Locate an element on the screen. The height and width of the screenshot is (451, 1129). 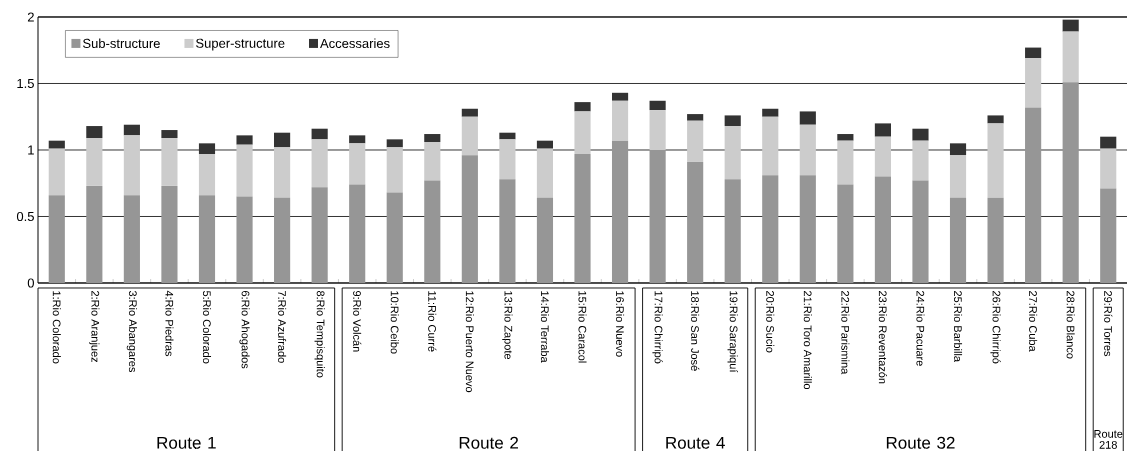
y-tick-label: 1 is located at coordinates (31, 150).